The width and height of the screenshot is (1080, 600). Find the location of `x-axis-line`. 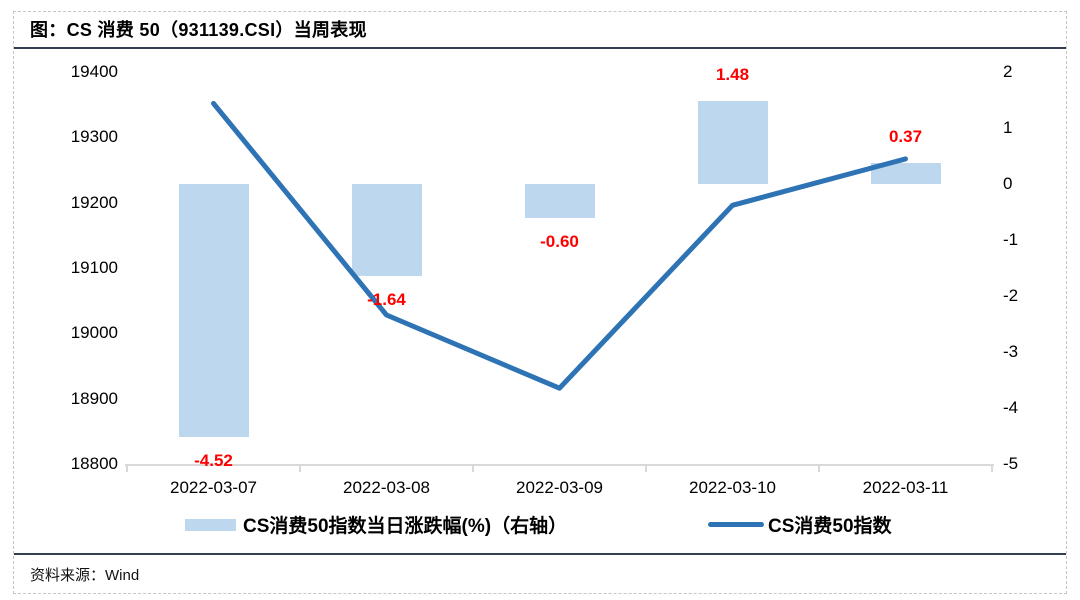

x-axis-line is located at coordinates (559, 465).